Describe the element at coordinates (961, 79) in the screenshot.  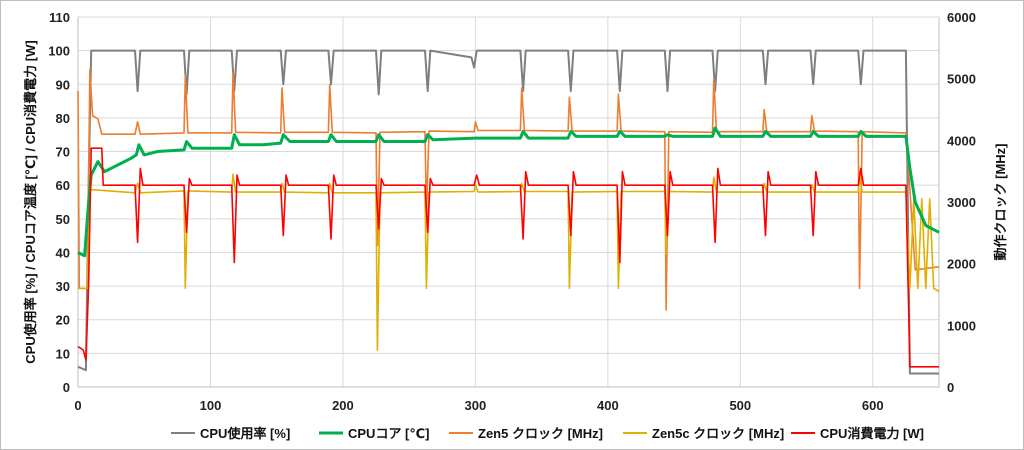
I see `y2-tick-label: 5000` at that location.